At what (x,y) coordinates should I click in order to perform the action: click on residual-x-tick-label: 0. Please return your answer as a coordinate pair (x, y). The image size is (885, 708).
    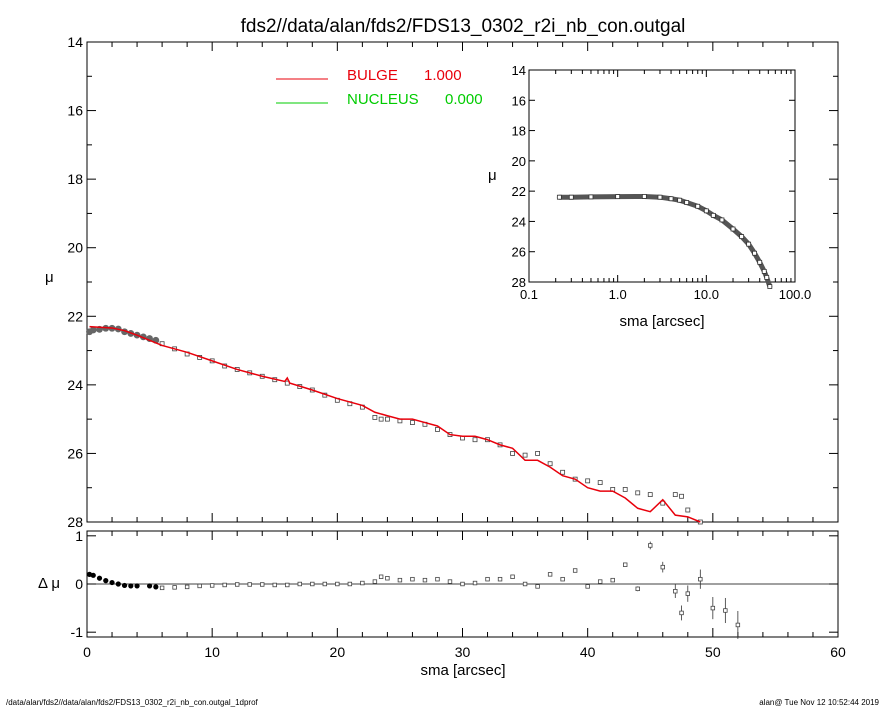
    Looking at the image, I should click on (87, 652).